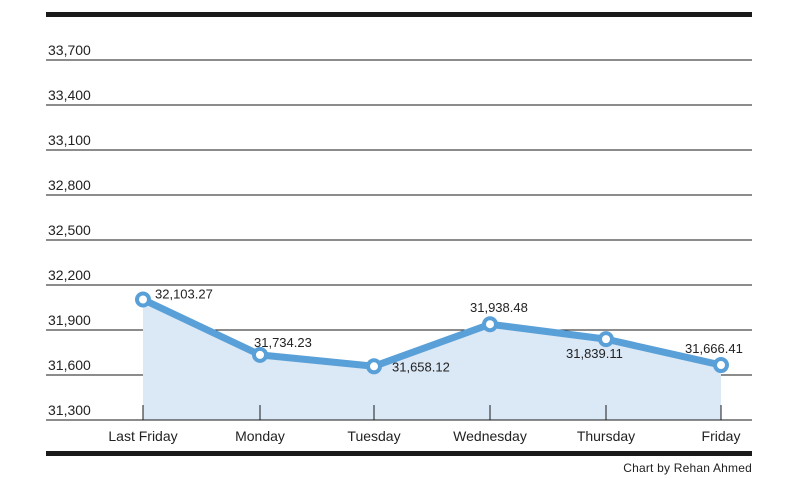 The image size is (800, 480). I want to click on y-tick-label: 31,300, so click(69, 410).